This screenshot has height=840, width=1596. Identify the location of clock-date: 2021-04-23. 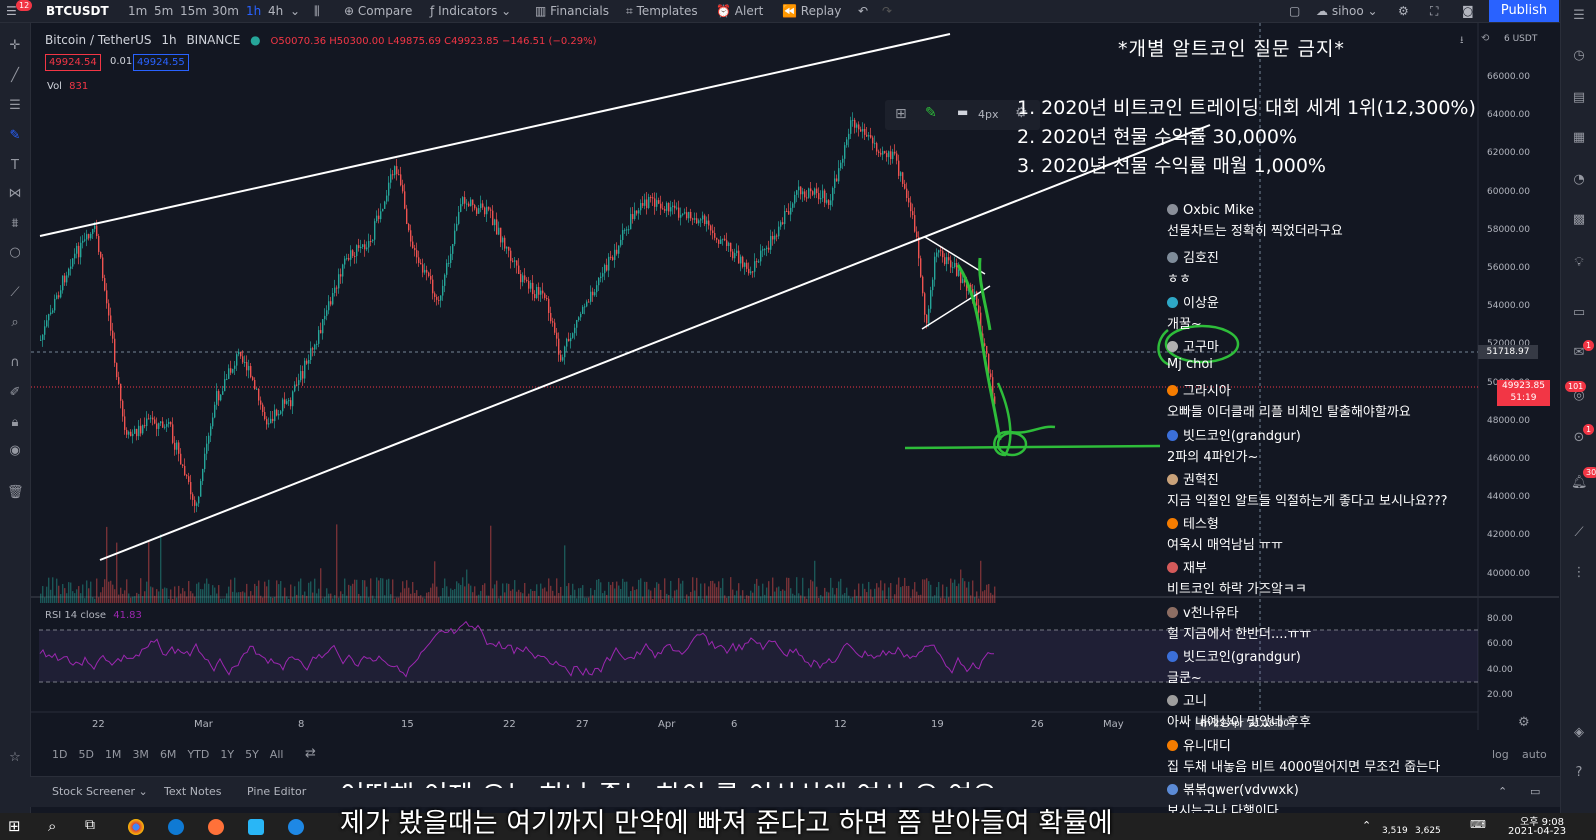
(1537, 831).